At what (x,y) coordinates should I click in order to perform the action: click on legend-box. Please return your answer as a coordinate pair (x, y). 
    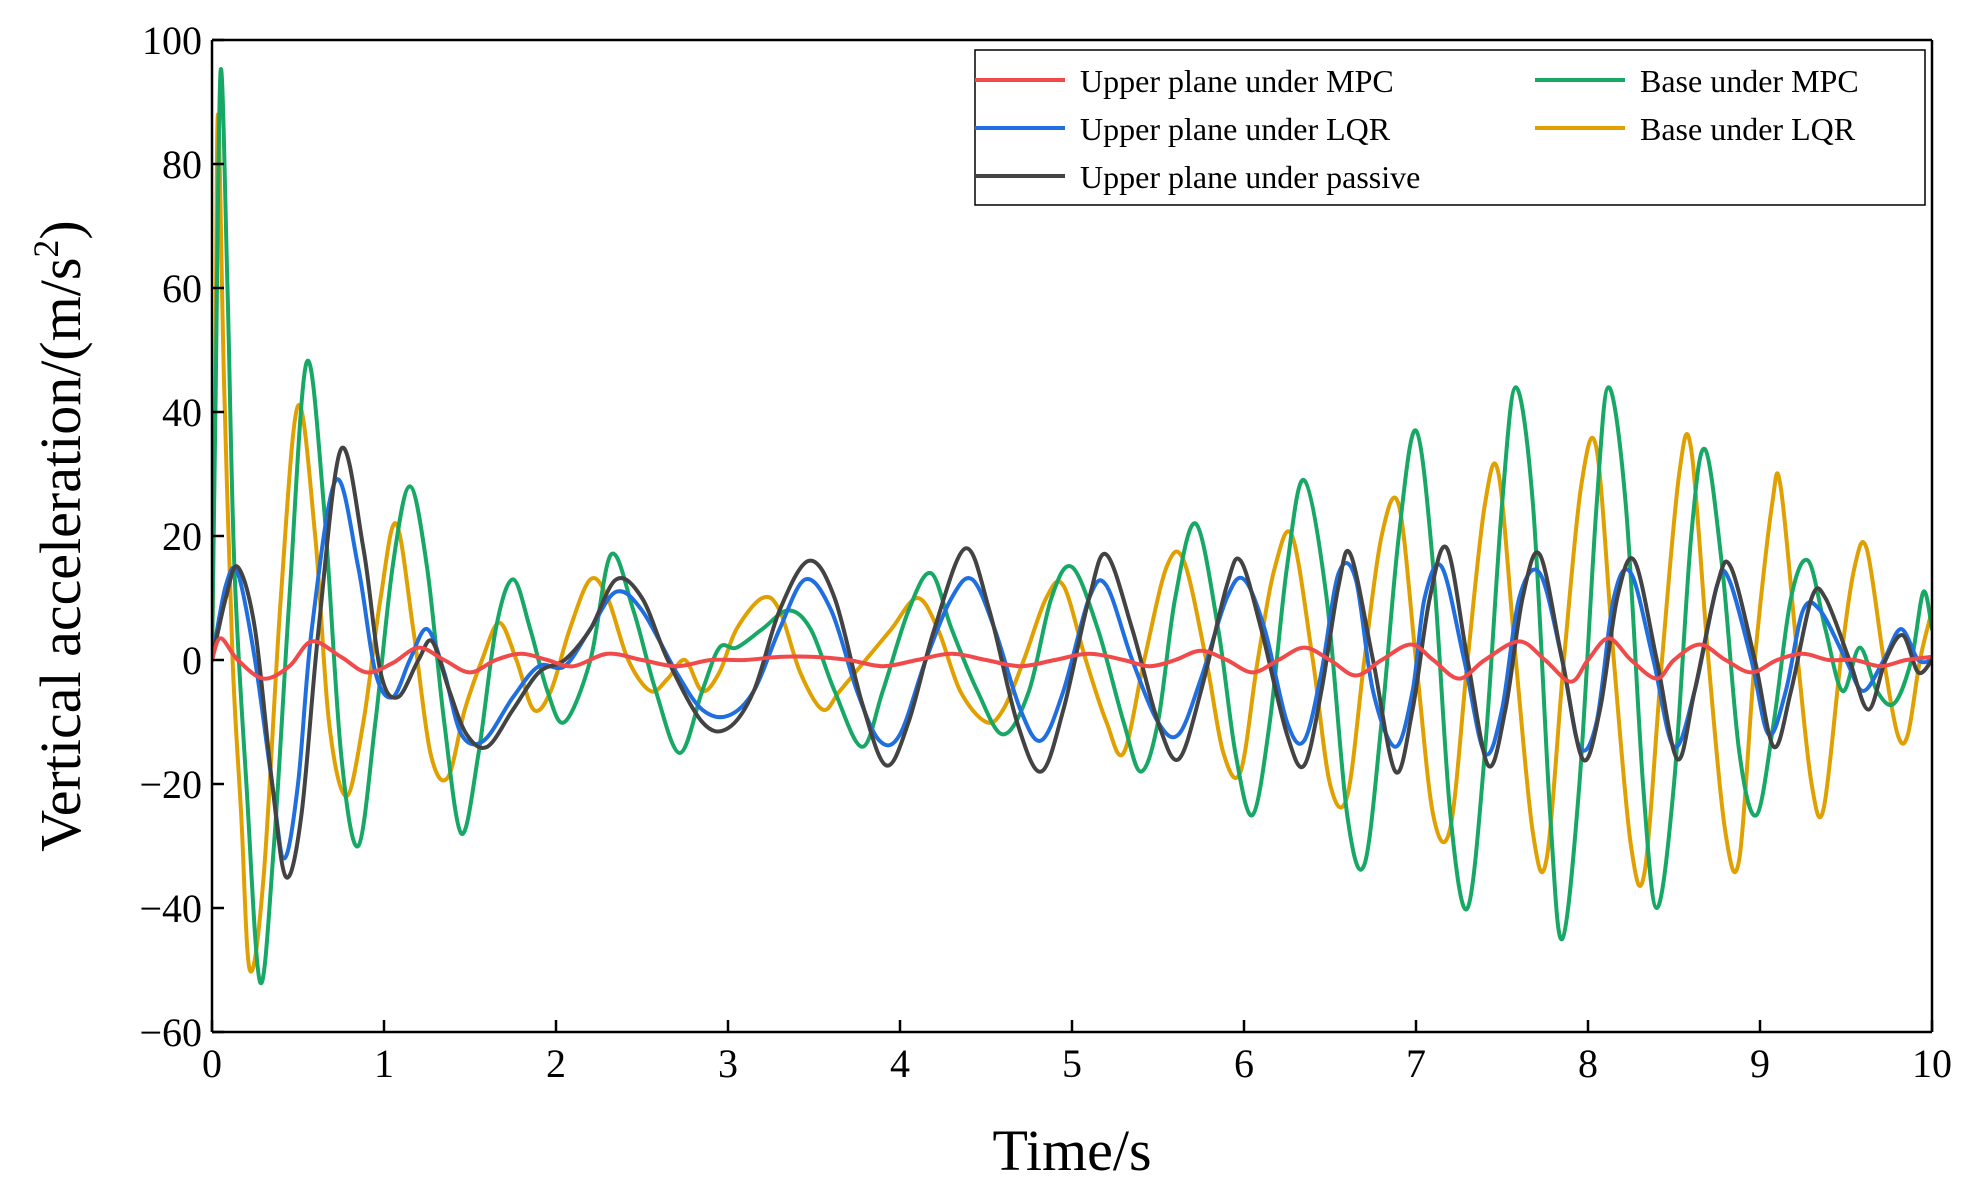
    Looking at the image, I should click on (1450, 127).